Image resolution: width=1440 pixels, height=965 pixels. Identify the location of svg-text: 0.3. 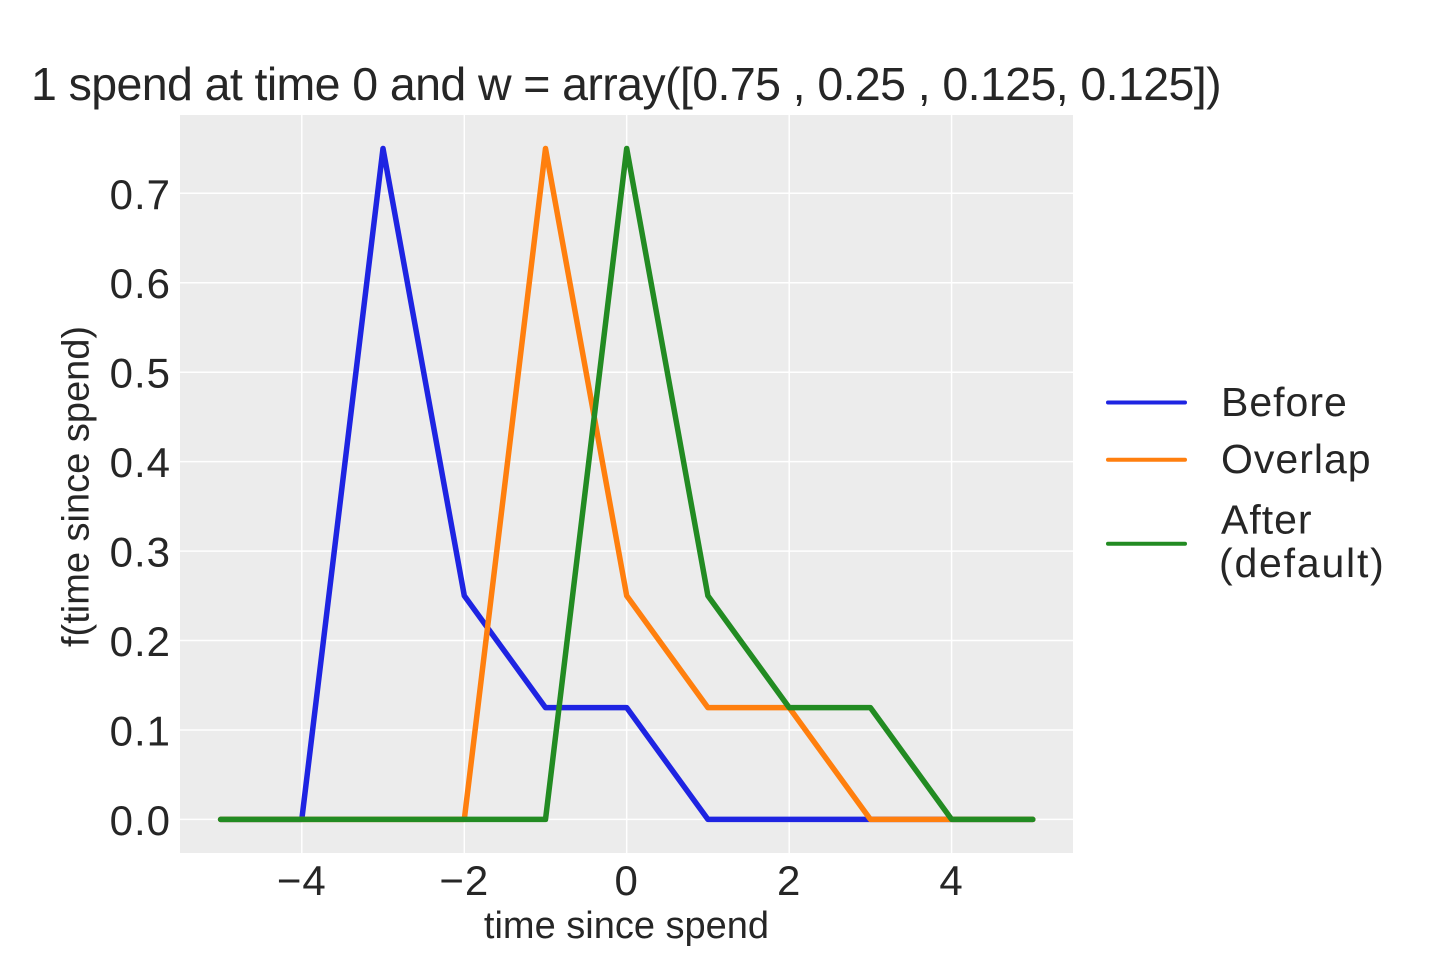
(140, 552).